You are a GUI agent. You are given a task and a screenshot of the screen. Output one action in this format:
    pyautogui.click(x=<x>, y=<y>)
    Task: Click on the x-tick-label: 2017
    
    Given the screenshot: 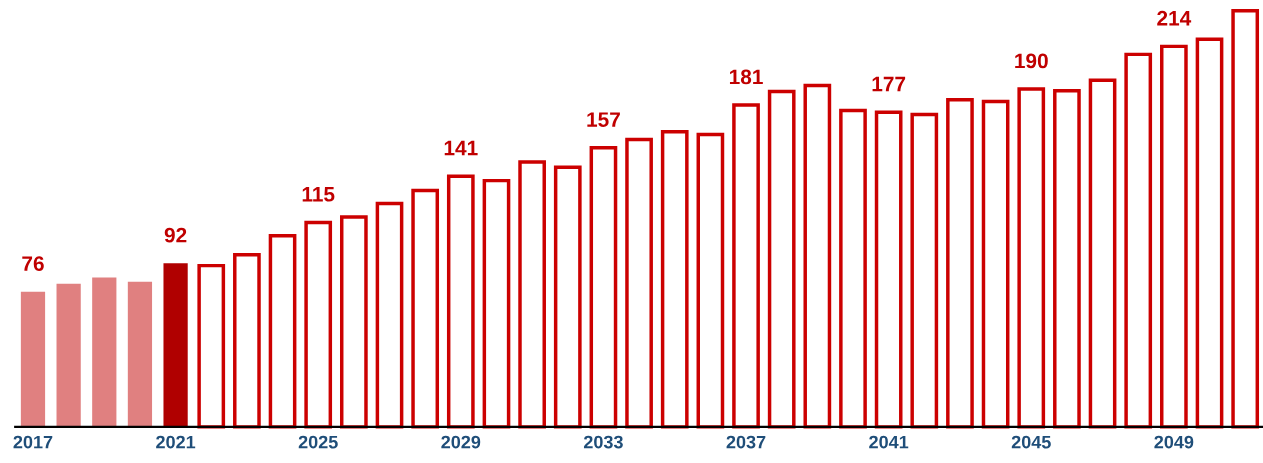 What is the action you would take?
    pyautogui.click(x=33, y=442)
    